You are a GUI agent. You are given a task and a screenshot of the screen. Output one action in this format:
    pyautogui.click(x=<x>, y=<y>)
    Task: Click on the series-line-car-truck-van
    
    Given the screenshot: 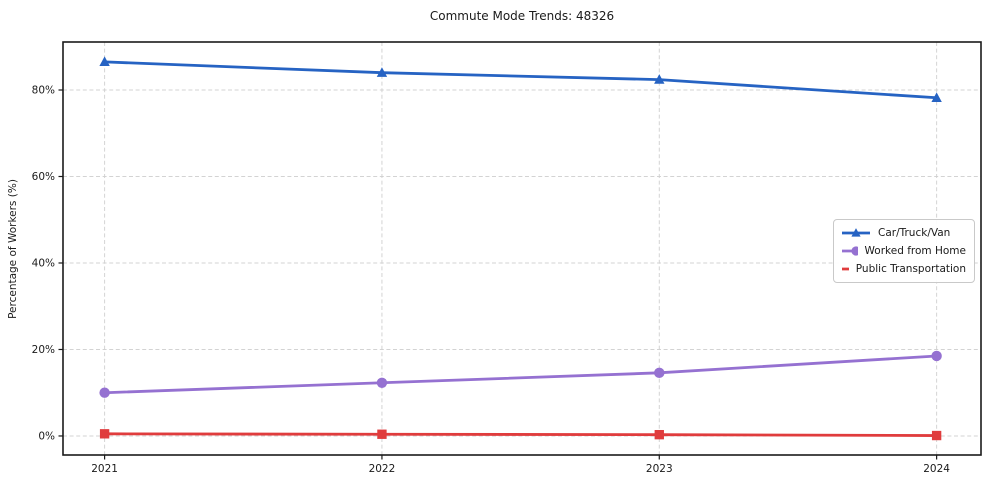 What is the action you would take?
    pyautogui.click(x=521, y=80)
    